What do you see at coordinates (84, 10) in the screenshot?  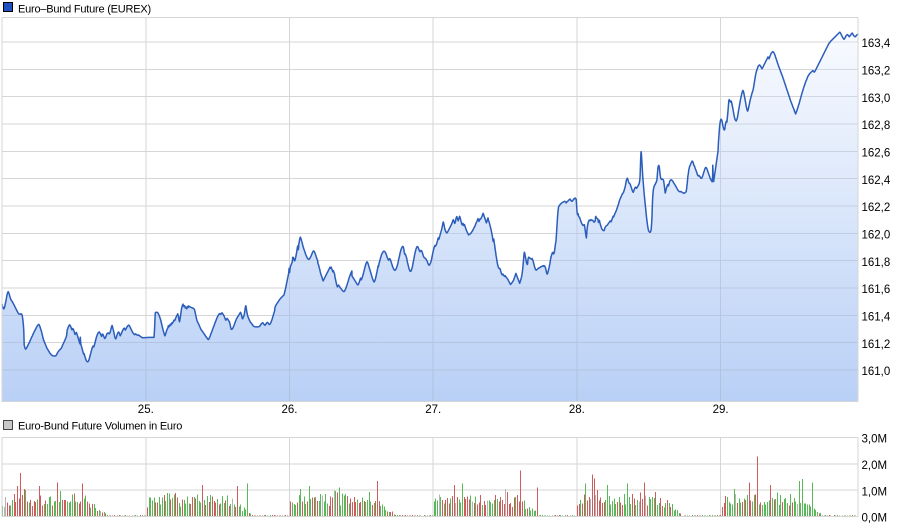 I see `svg-text: Euro–Bund Future (EUREX)` at bounding box center [84, 10].